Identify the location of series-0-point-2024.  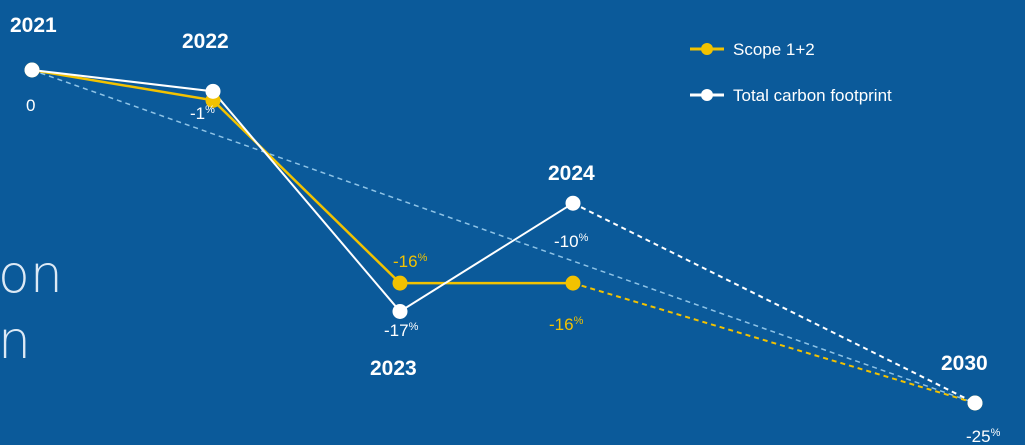
(573, 283).